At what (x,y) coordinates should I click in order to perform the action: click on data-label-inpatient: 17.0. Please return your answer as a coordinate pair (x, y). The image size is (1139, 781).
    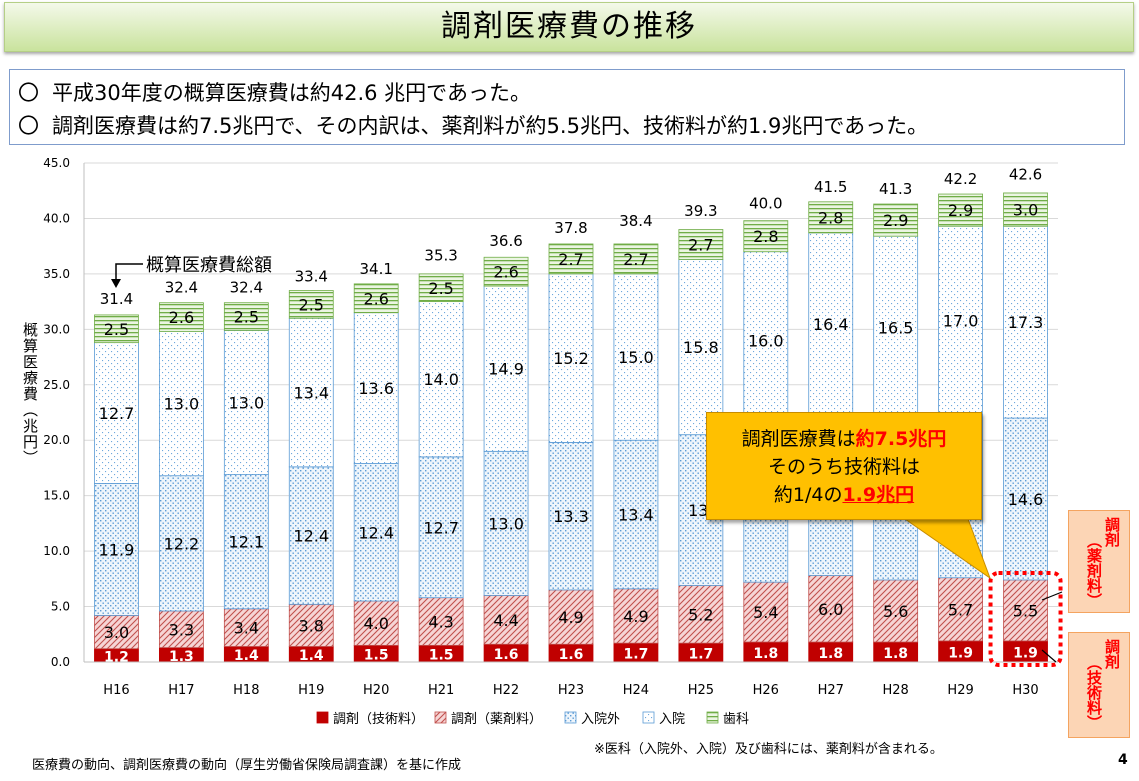
    Looking at the image, I should click on (961, 320).